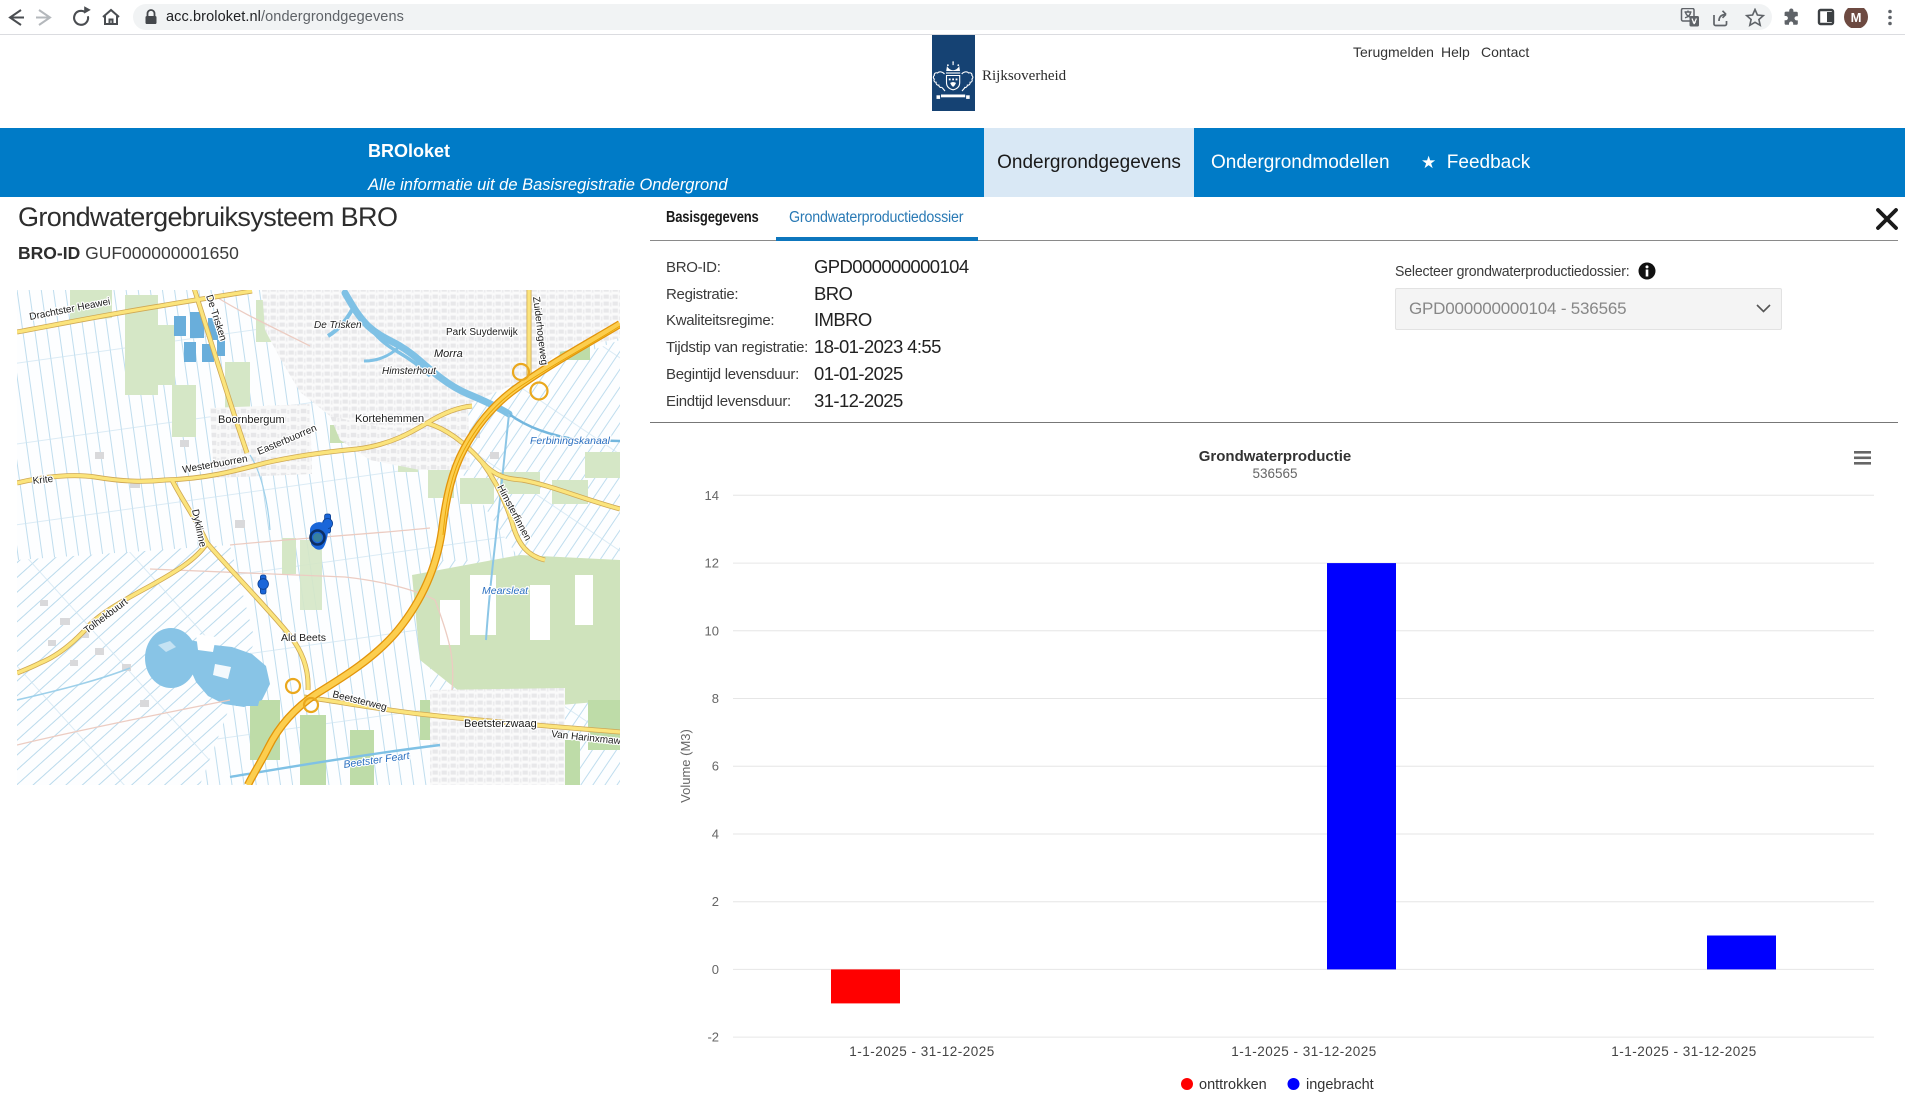 This screenshot has width=1905, height=1111. Describe the element at coordinates (505, 591) in the screenshot. I see `svg-text: Mearsleat` at that location.